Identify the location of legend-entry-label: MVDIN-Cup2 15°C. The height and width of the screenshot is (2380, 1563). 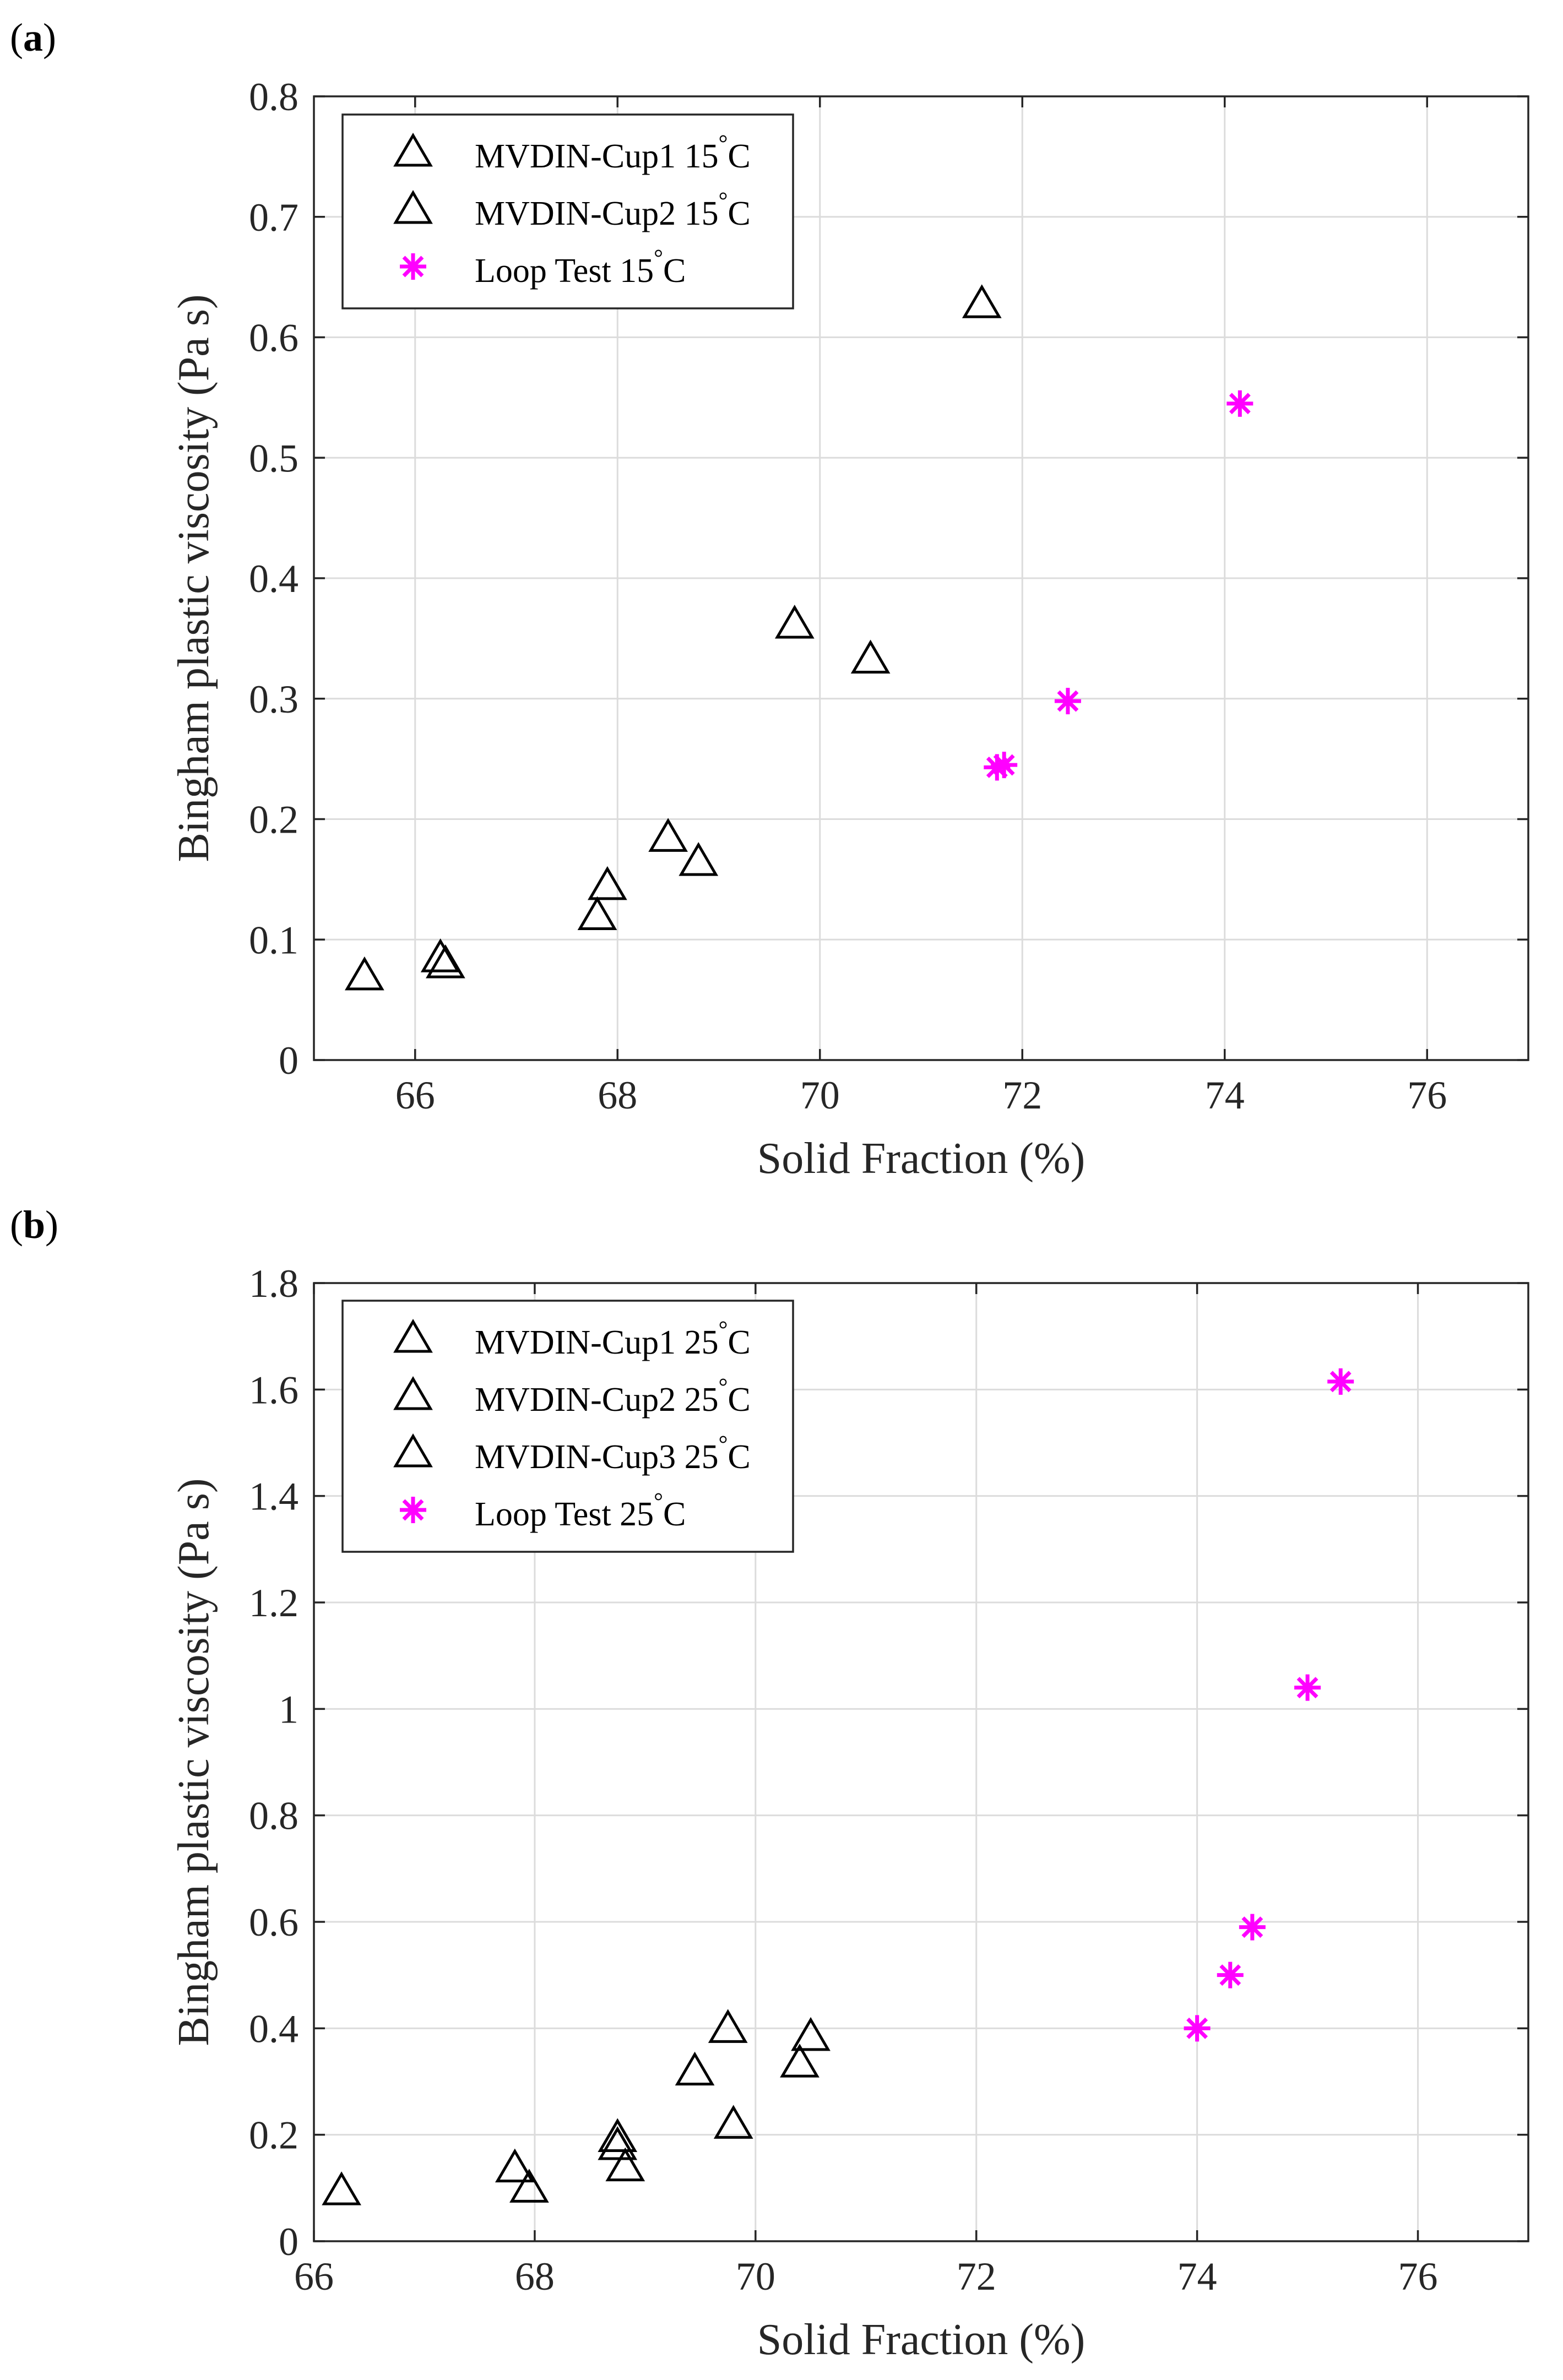
(613, 210).